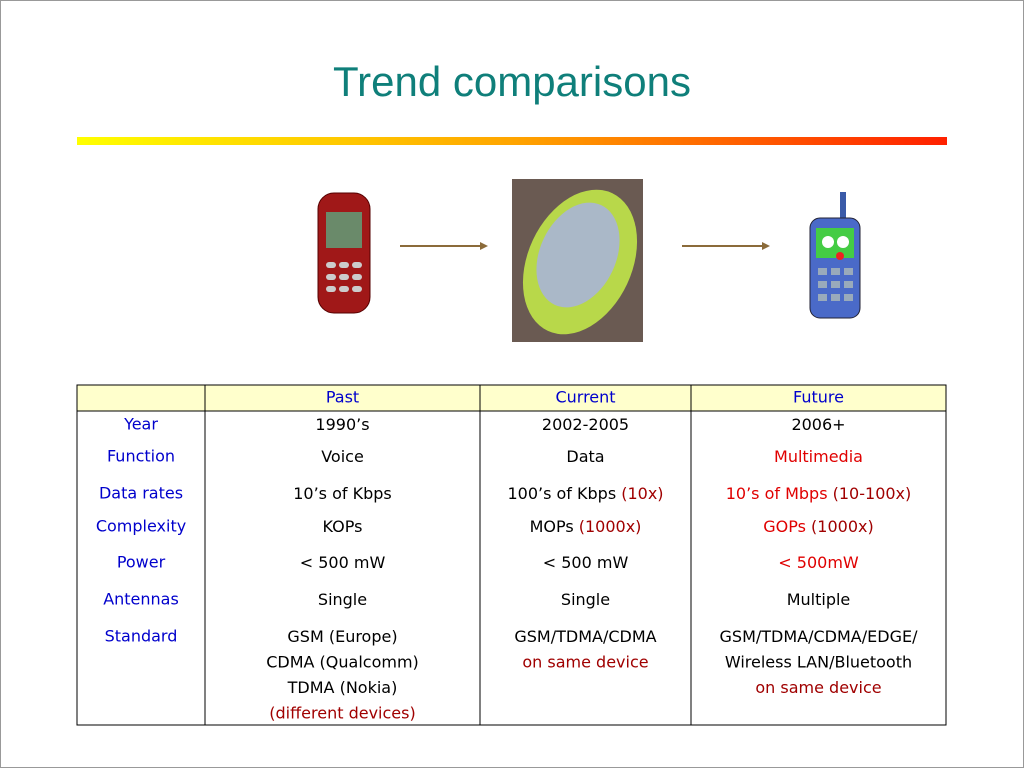 This screenshot has height=768, width=1024. Describe the element at coordinates (511, 398) in the screenshot. I see `header-row` at that location.